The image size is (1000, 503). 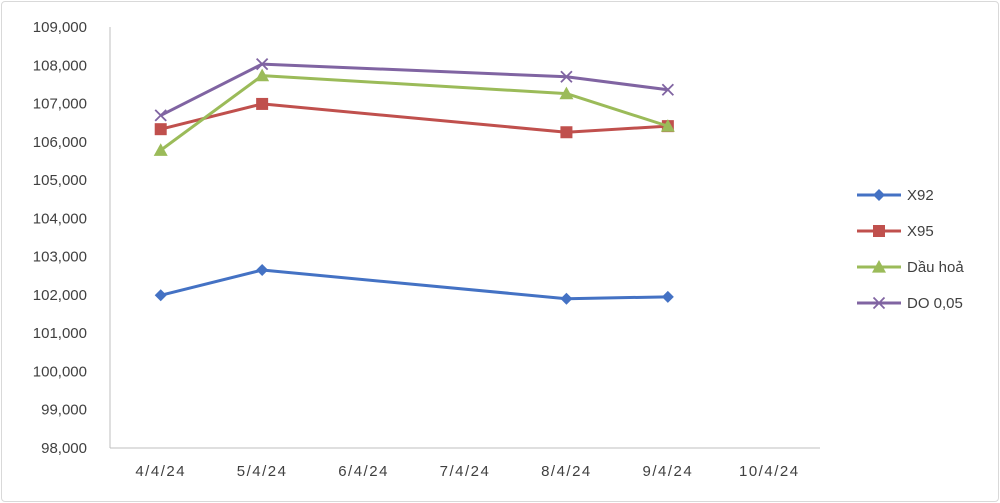 What do you see at coordinates (64, 410) in the screenshot?
I see `y-tick-label: 99,000` at bounding box center [64, 410].